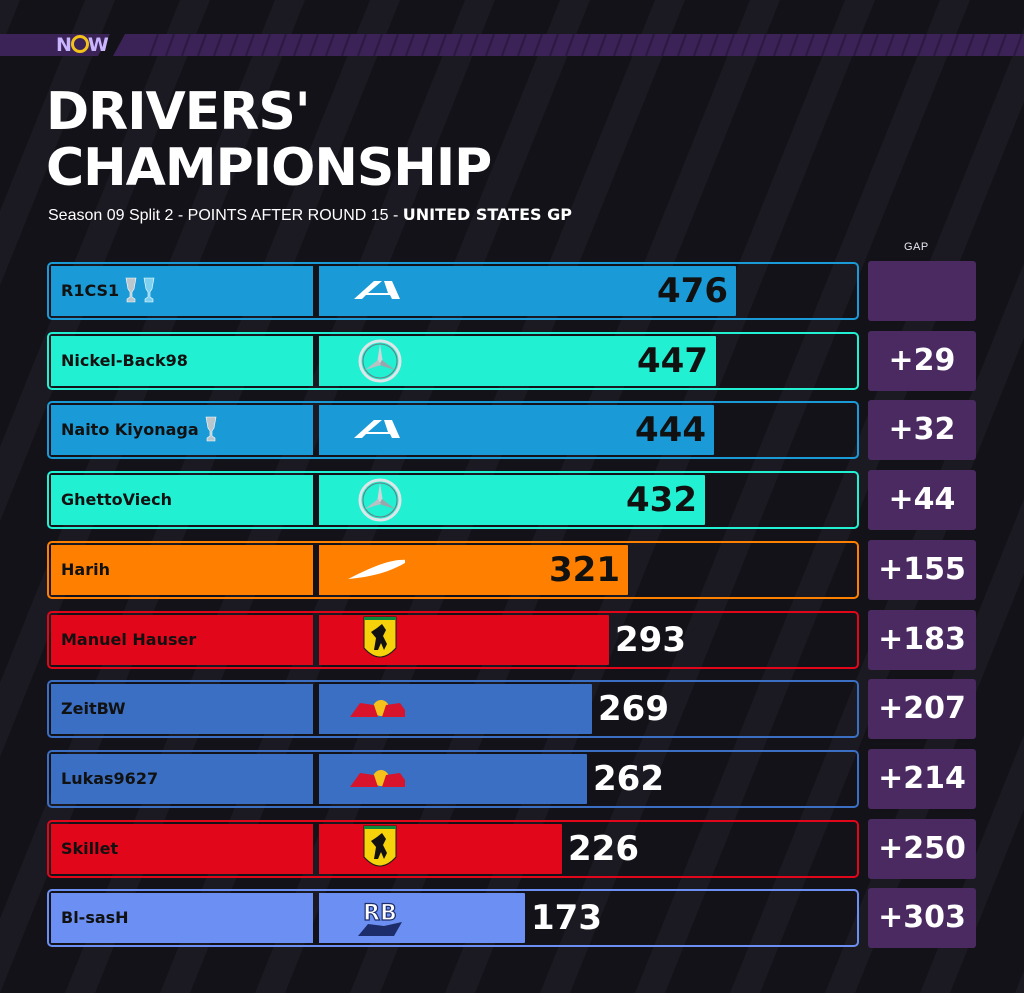 The height and width of the screenshot is (993, 1024). What do you see at coordinates (64, 45) in the screenshot?
I see `logo-letter-left: N` at bounding box center [64, 45].